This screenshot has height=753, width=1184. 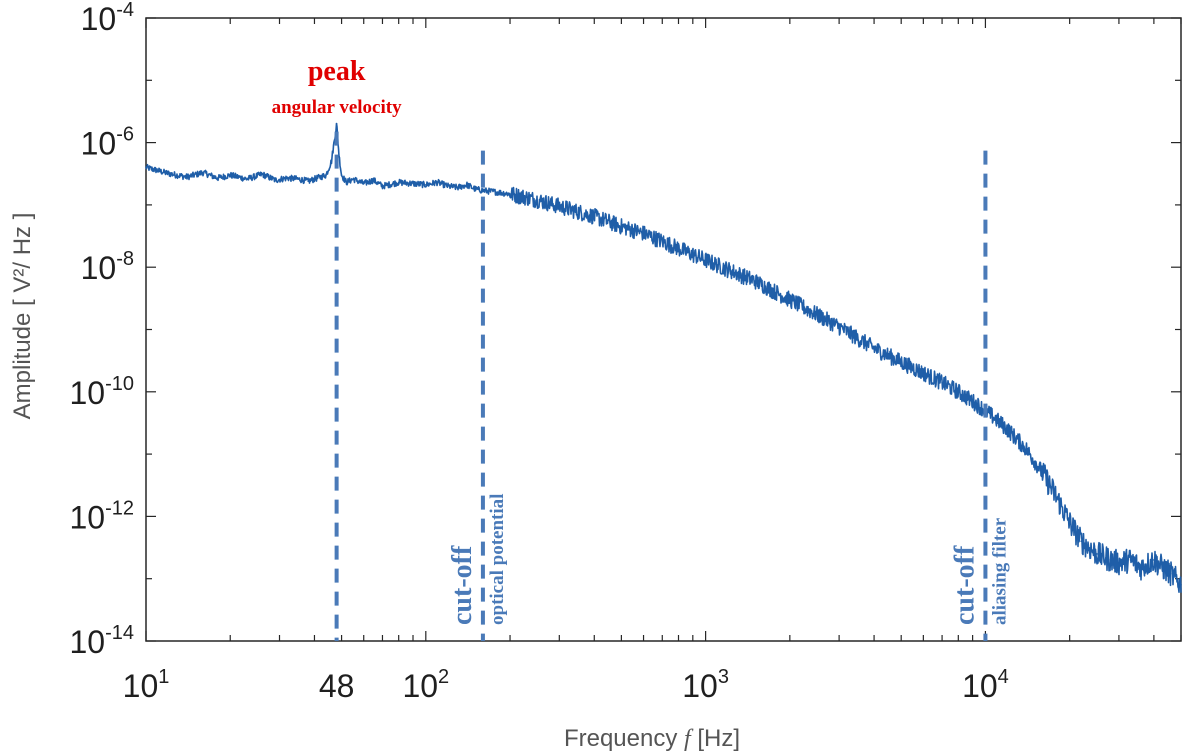 What do you see at coordinates (497, 559) in the screenshot?
I see `annotation-label-small: optical potential` at bounding box center [497, 559].